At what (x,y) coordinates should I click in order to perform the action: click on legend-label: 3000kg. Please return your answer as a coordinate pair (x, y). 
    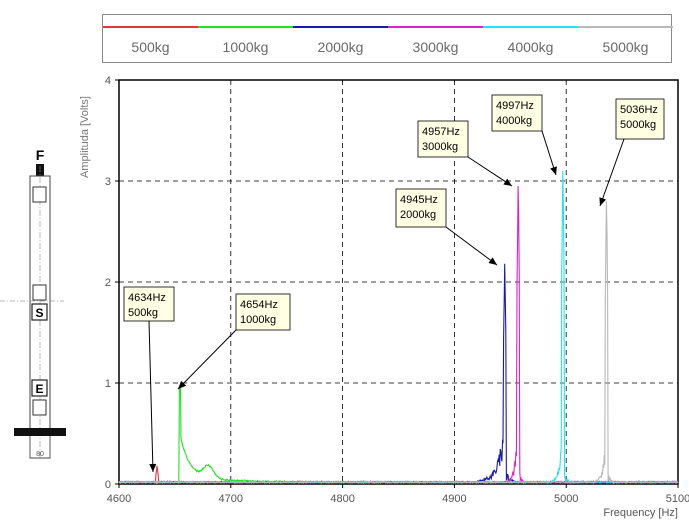
    Looking at the image, I should click on (435, 47).